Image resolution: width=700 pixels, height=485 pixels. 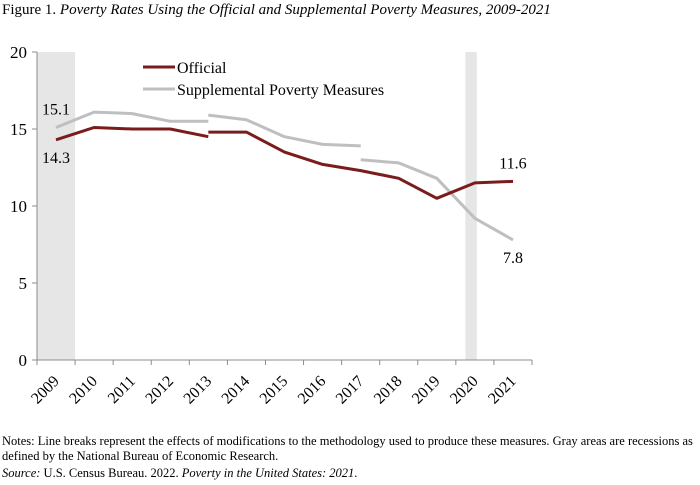 I want to click on source-label: Source:, so click(x=21, y=473).